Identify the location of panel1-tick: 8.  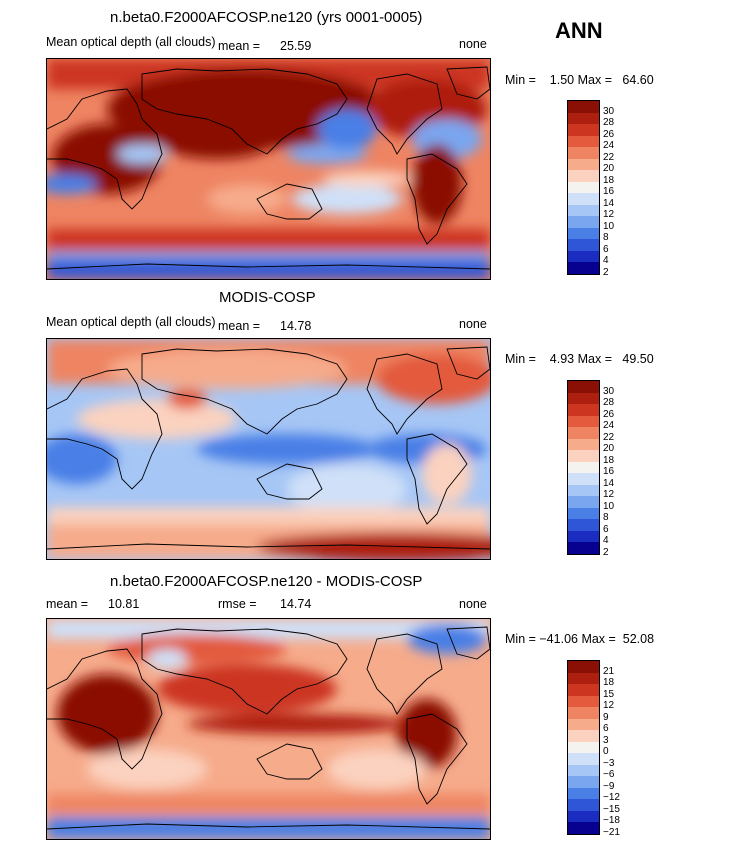
(606, 237).